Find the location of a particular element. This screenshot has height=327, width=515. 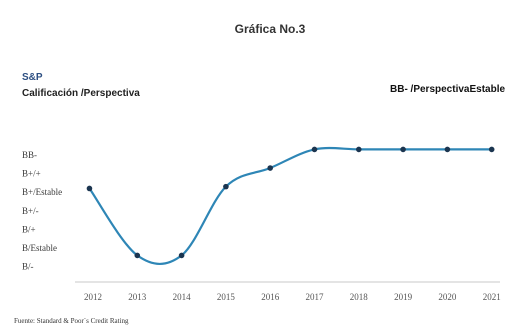

y-tick-label: B+/Estable is located at coordinates (42, 192).